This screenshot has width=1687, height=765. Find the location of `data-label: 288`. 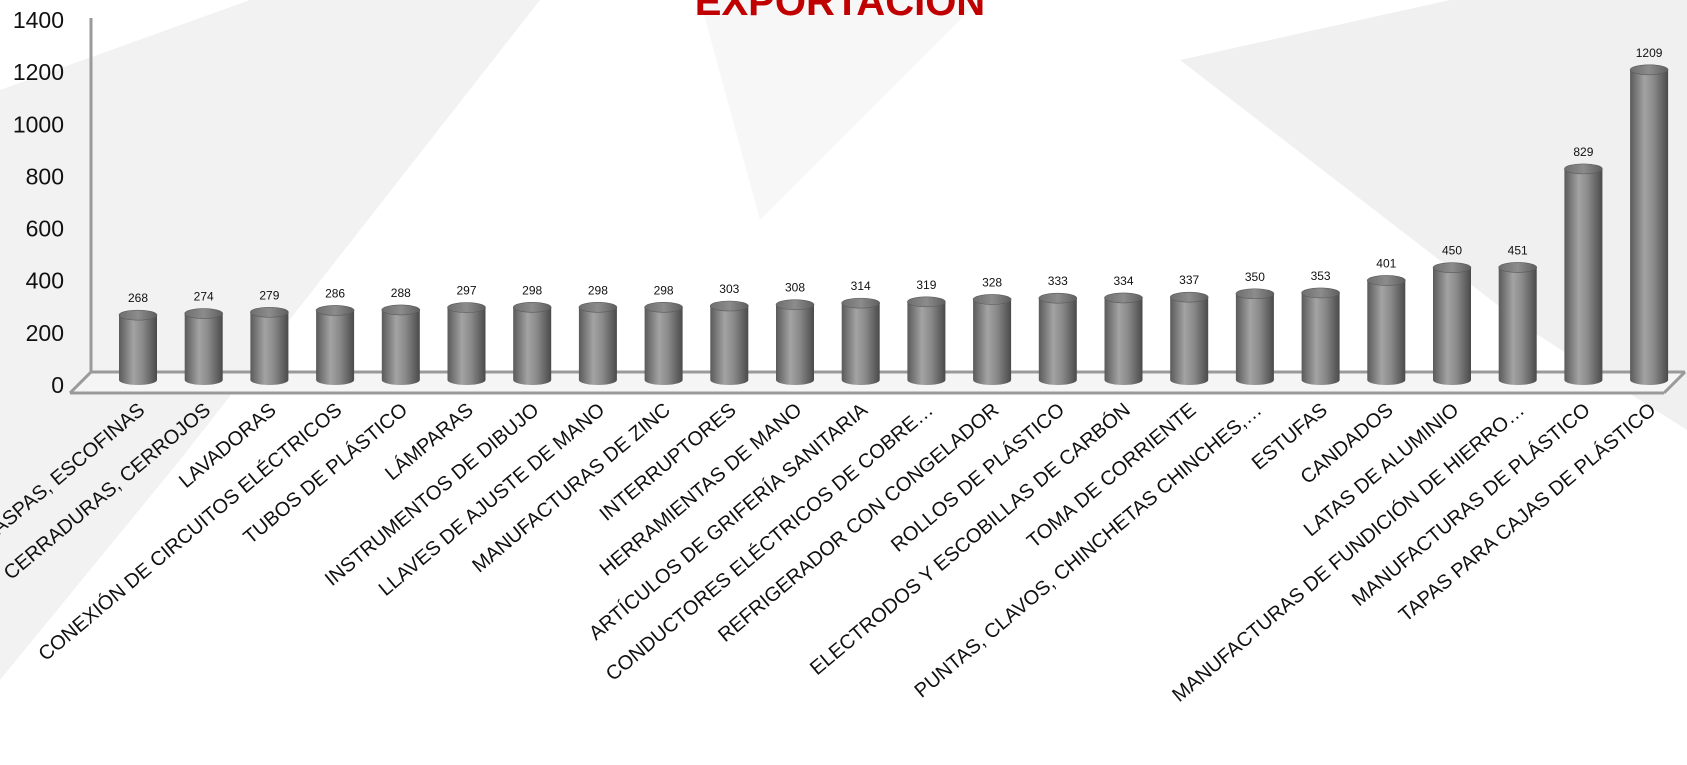

data-label: 288 is located at coordinates (401, 293).